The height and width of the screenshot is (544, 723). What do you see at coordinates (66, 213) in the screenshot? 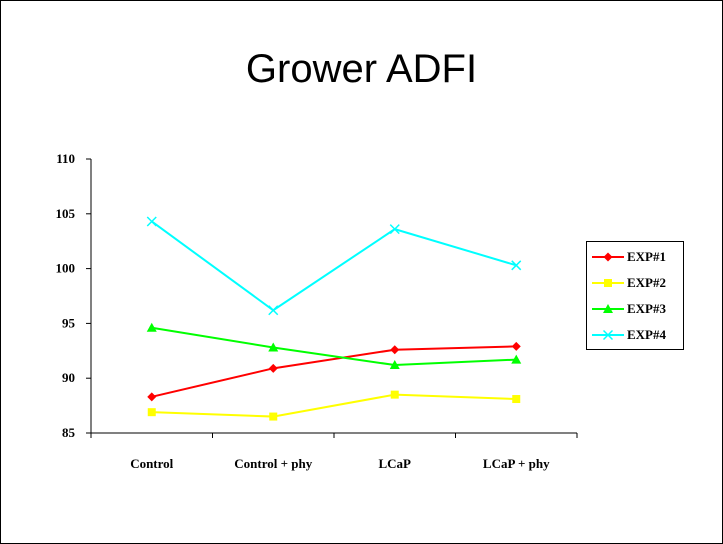
I see `y-tick-label: 105` at bounding box center [66, 213].